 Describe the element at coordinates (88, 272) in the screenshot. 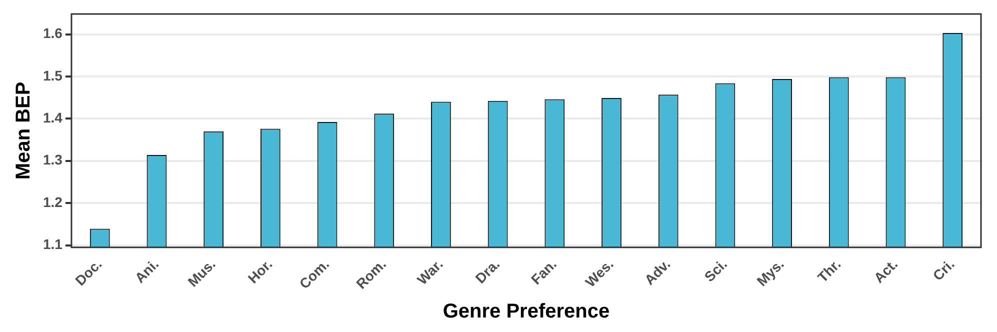

I see `x-tick-label: Doc.` at that location.